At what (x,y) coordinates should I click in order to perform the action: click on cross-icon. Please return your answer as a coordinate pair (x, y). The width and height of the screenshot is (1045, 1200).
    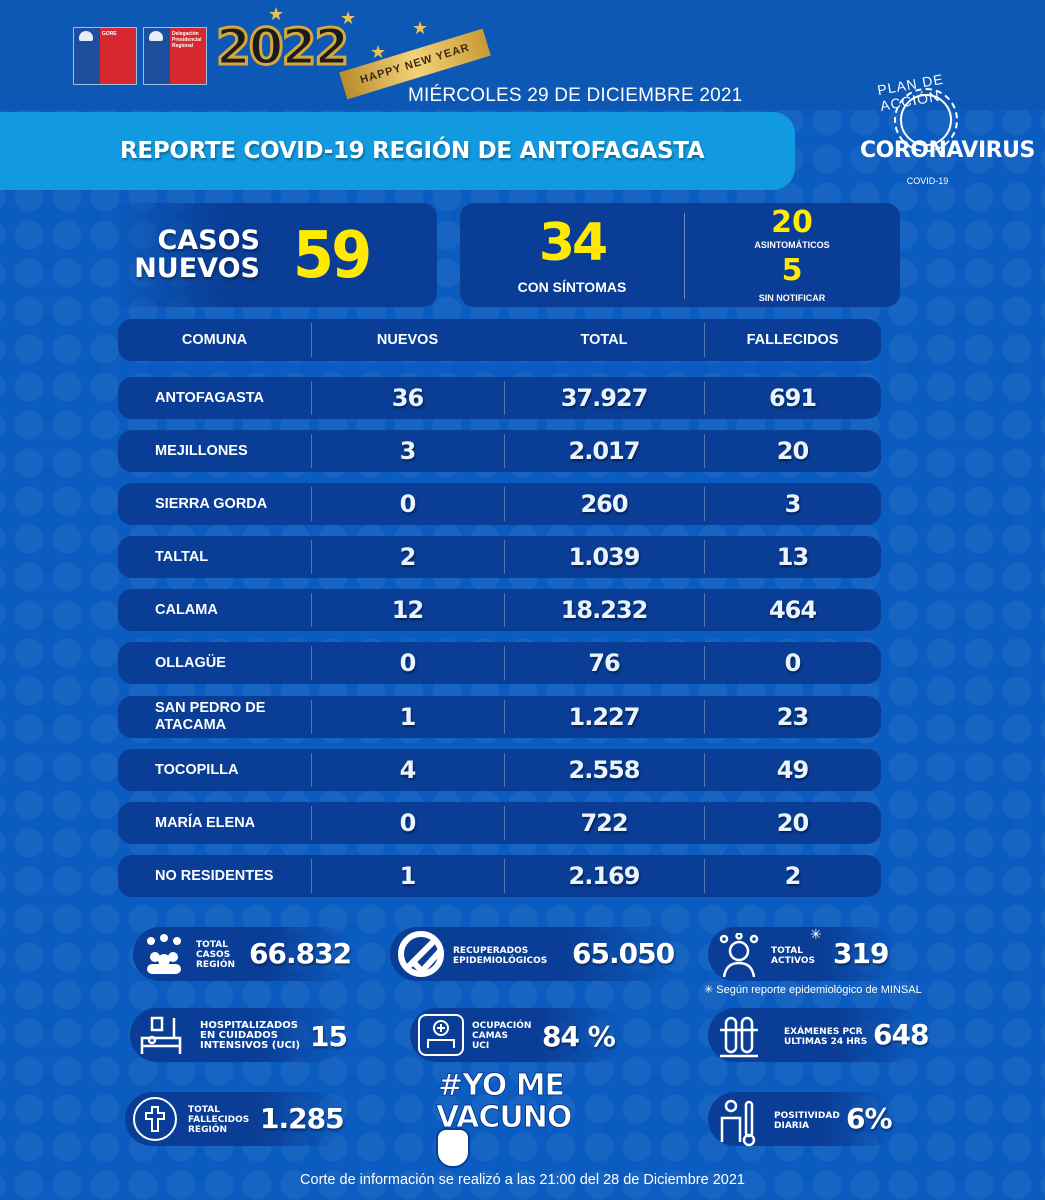
    Looking at the image, I should click on (155, 1119).